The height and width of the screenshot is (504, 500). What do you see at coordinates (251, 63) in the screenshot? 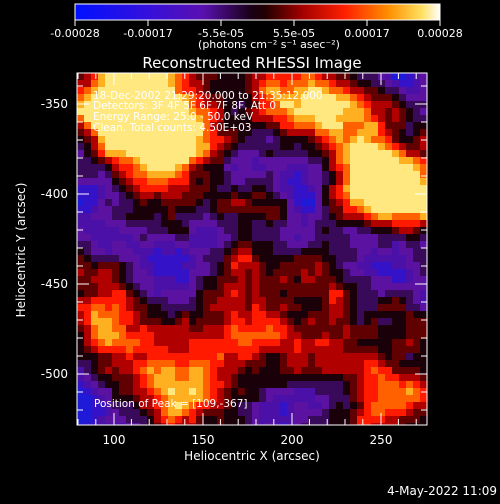
I see `plot-title: Reconstructed RHESSI Image` at bounding box center [251, 63].